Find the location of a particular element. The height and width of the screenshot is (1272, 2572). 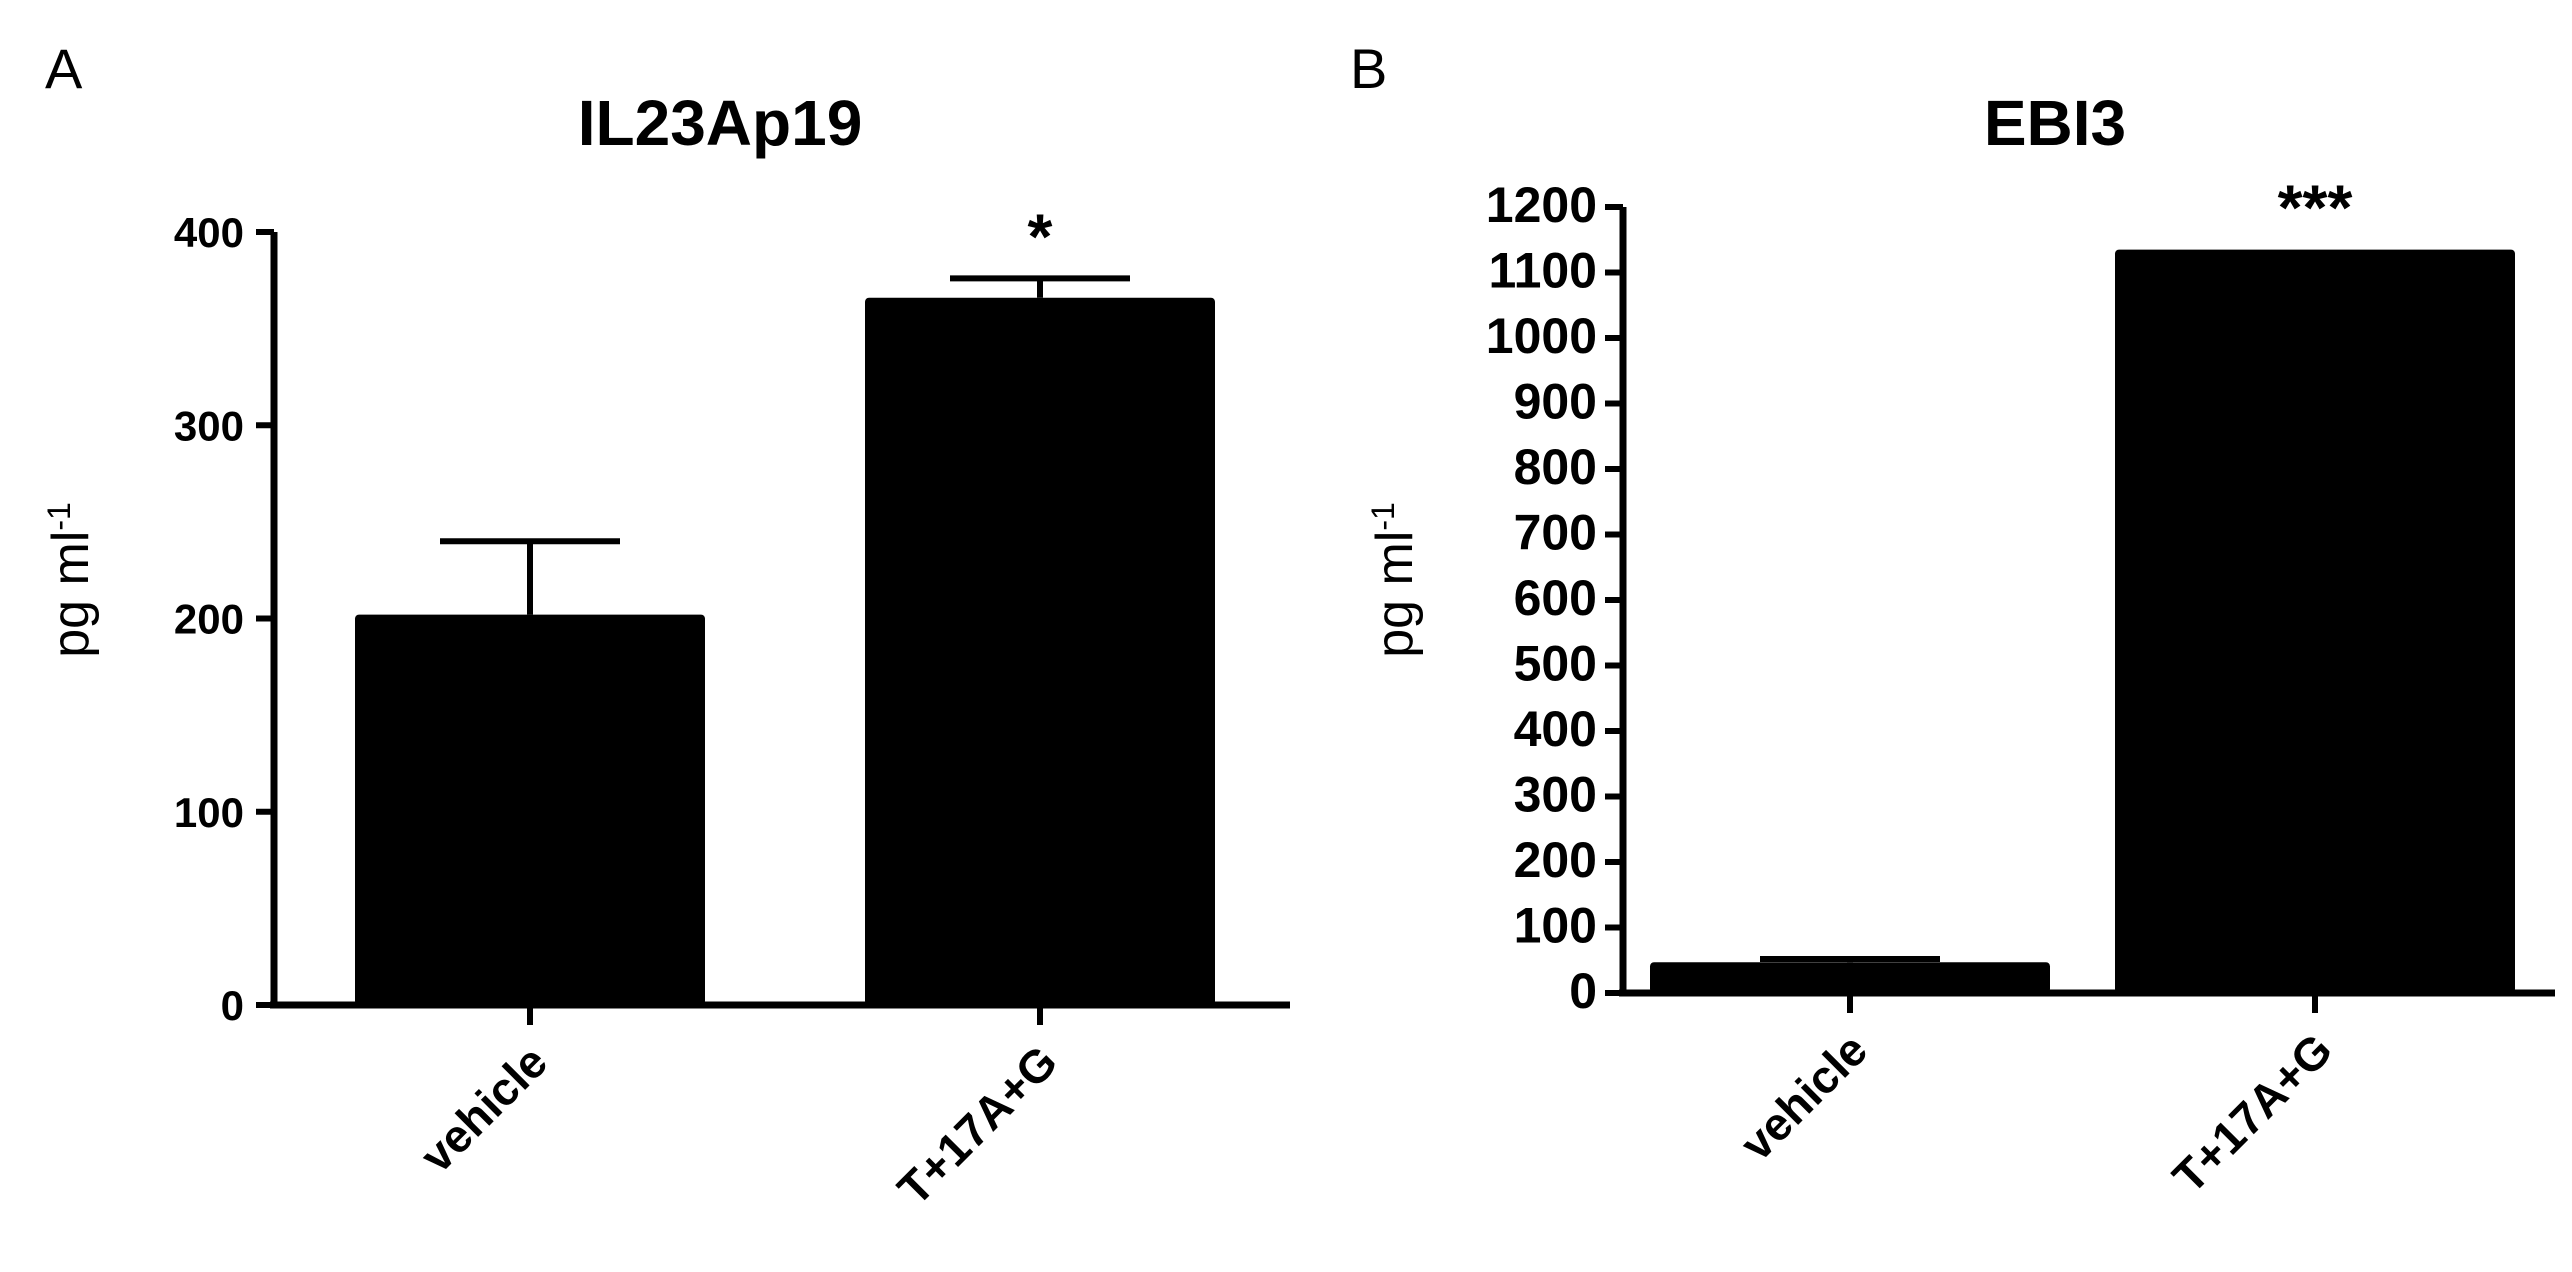

y-tick-label: 600 is located at coordinates (1555, 598).